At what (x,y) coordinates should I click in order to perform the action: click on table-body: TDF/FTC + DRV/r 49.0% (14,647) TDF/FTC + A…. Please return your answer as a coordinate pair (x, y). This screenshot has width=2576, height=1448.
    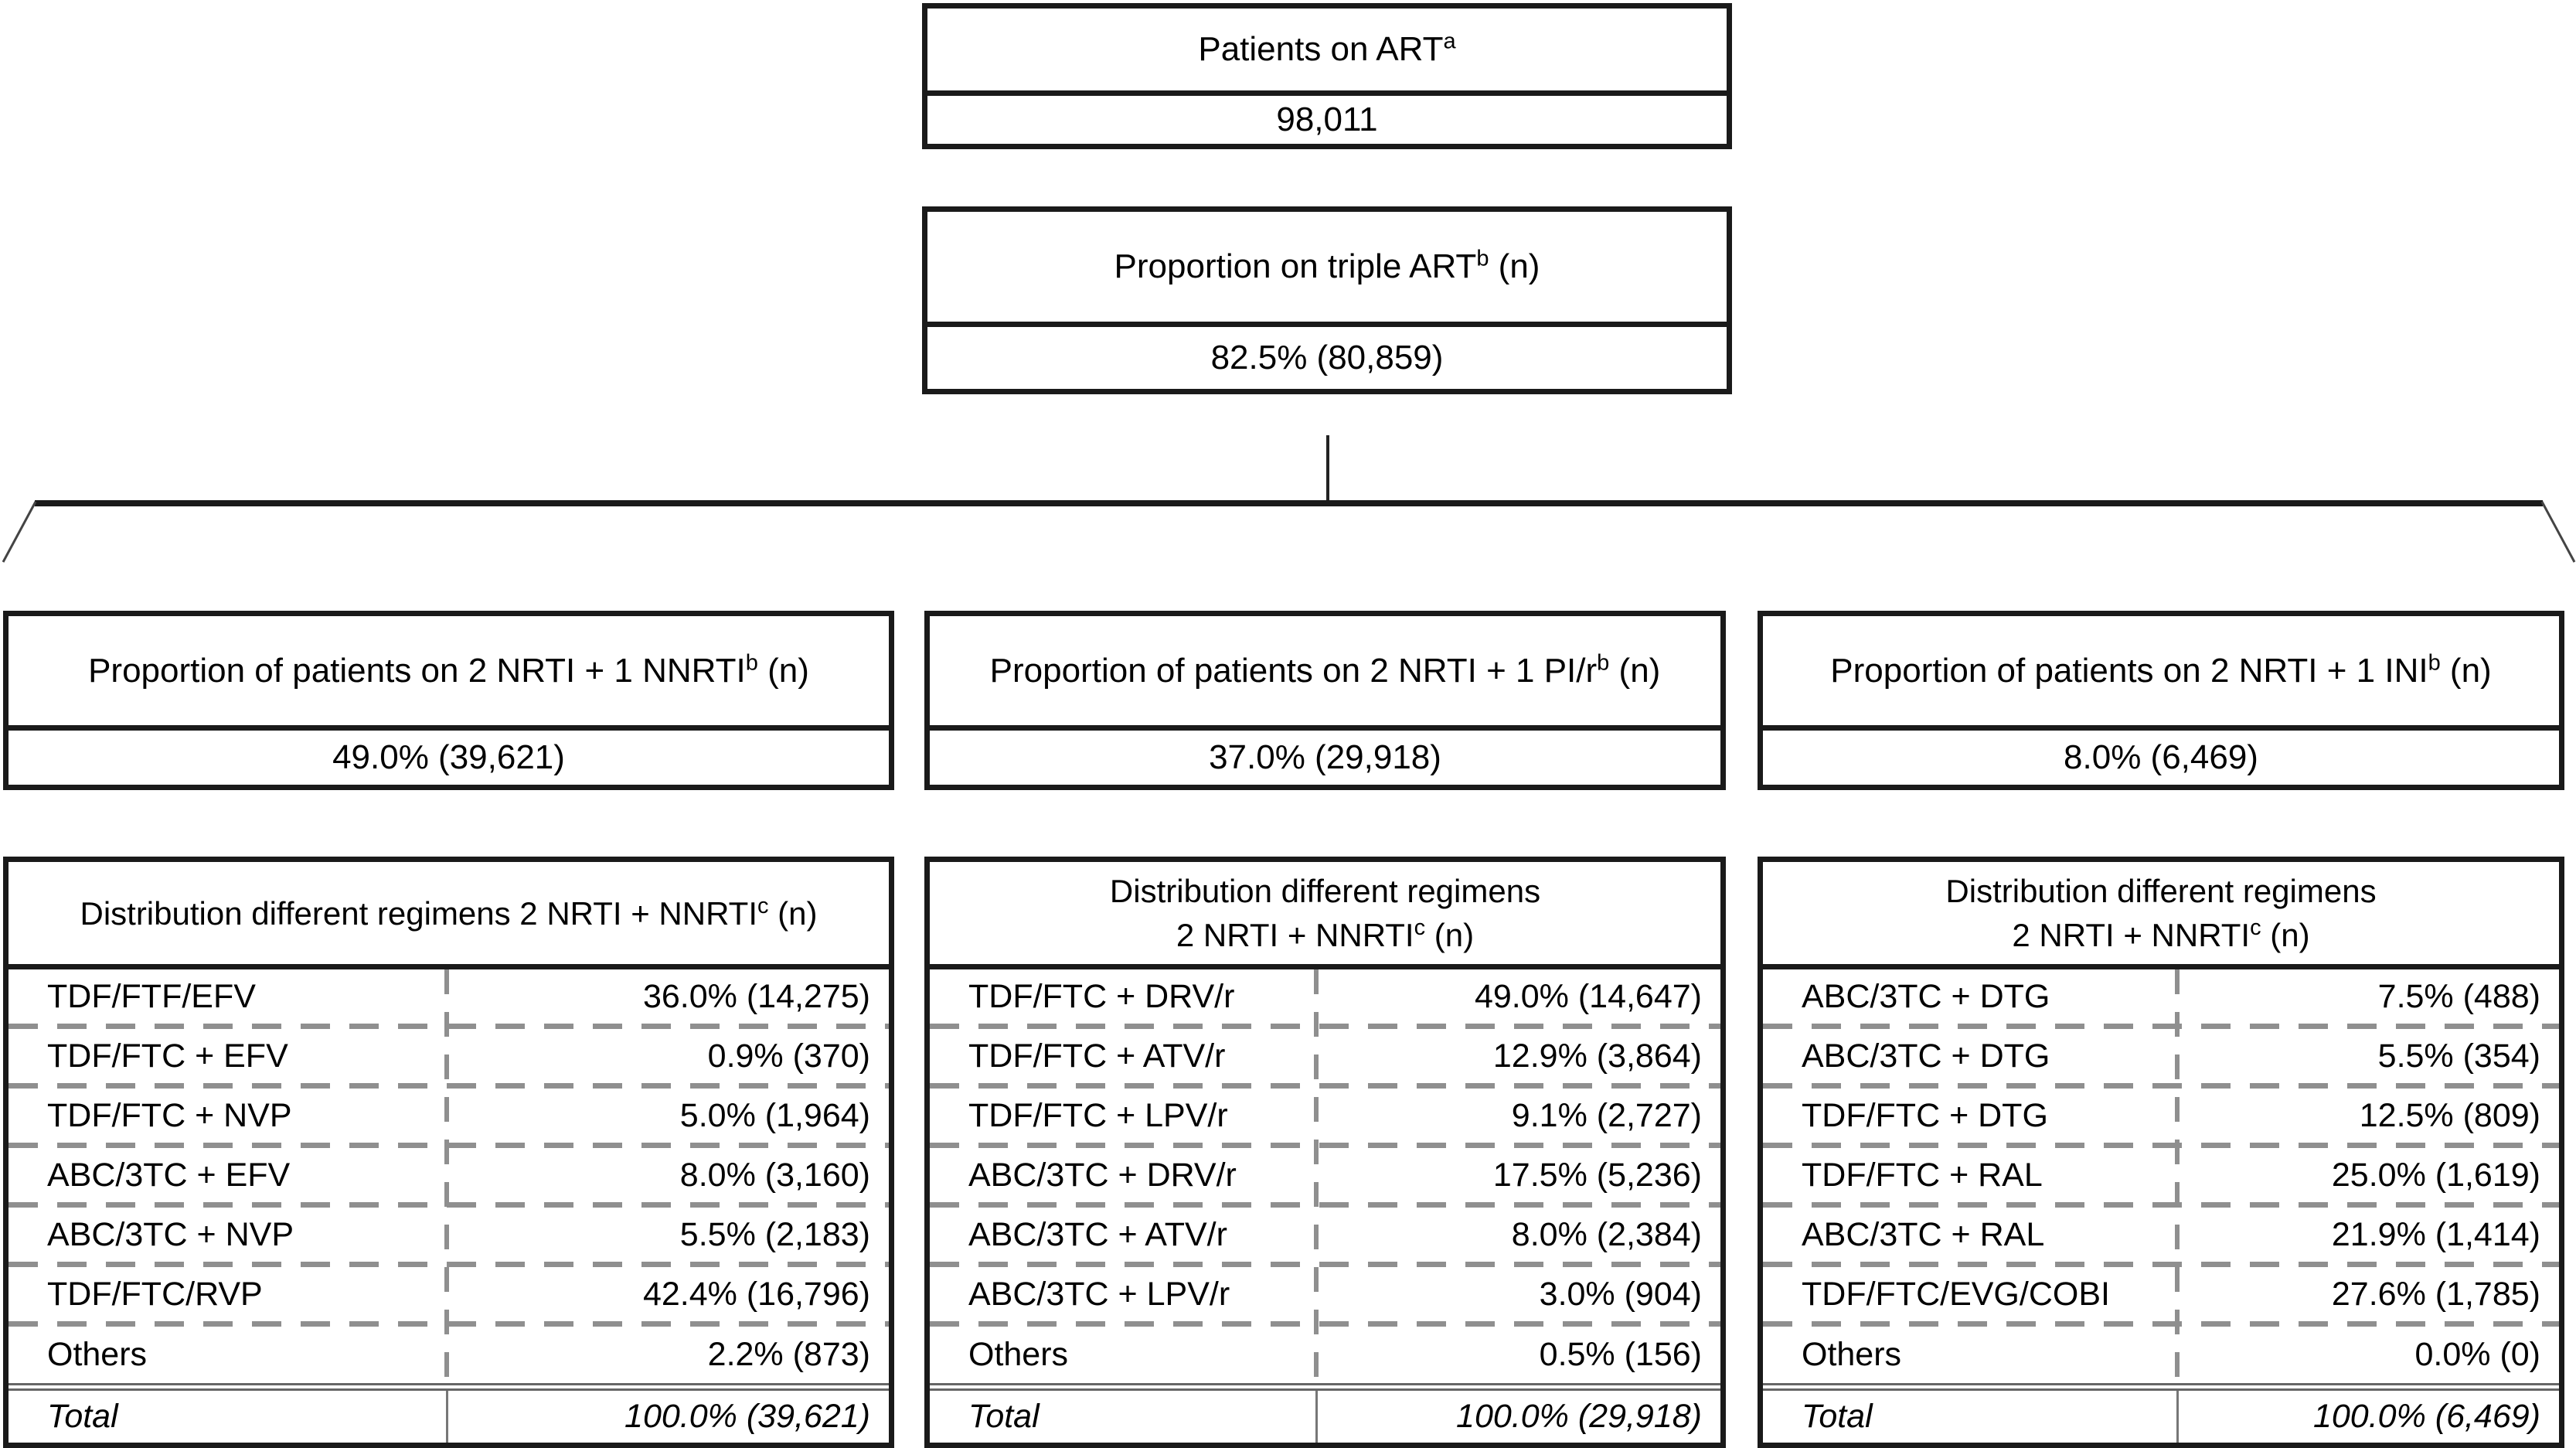
    Looking at the image, I should click on (1325, 1206).